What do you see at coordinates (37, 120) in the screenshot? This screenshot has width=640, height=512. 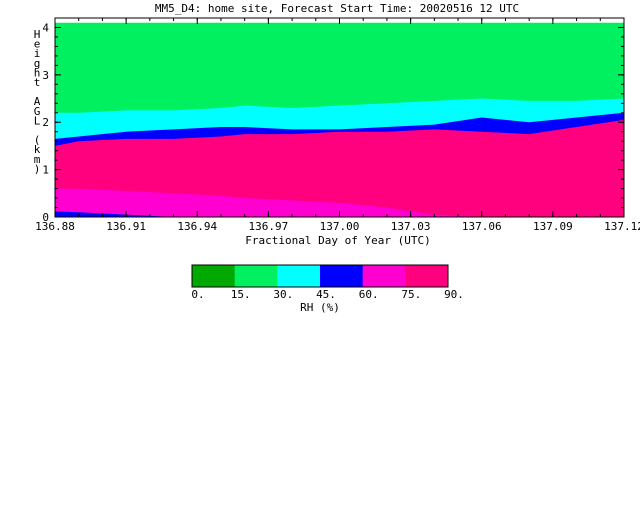 I see `y-label-char: L` at bounding box center [37, 120].